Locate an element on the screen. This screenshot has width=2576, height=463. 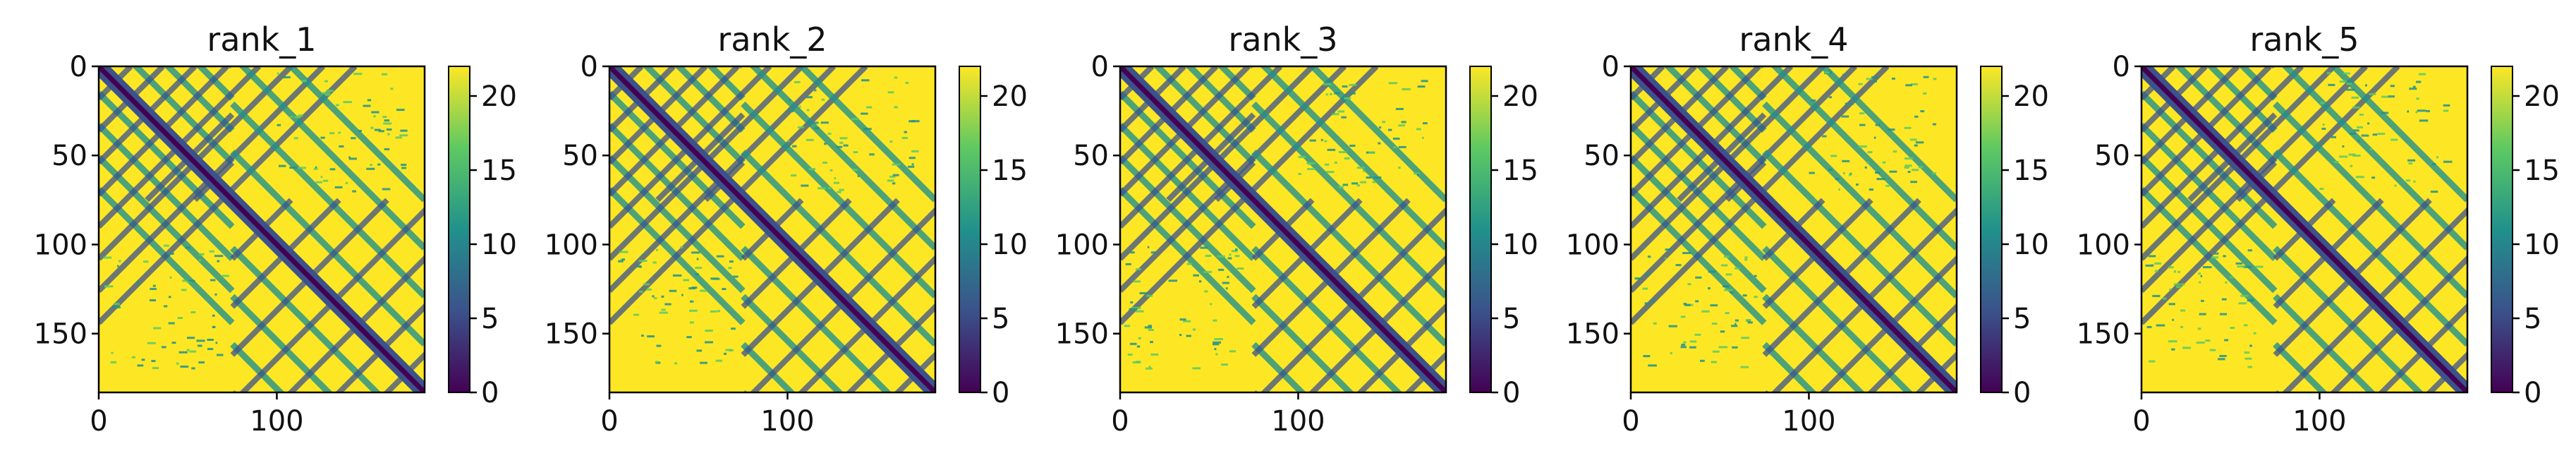
colorbar-tick-label: 20 is located at coordinates (1520, 96).